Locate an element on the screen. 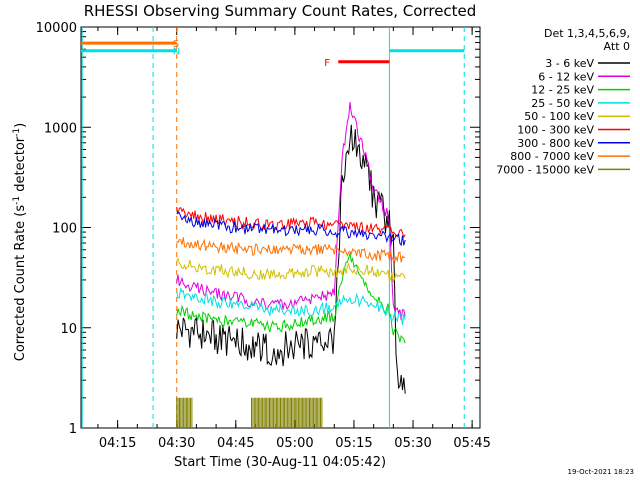  legend-label: 7000 - 15000 keV is located at coordinates (545, 169).